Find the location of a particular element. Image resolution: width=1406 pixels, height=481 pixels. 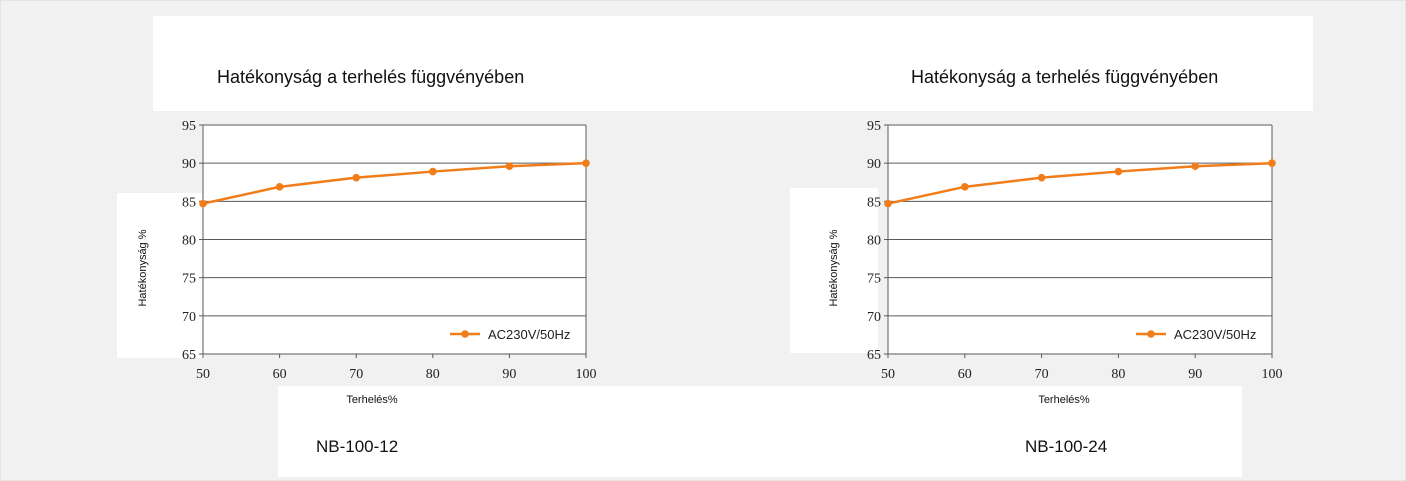

chart-title-left: Hatékonyság a terhelés függvényében is located at coordinates (371, 77).